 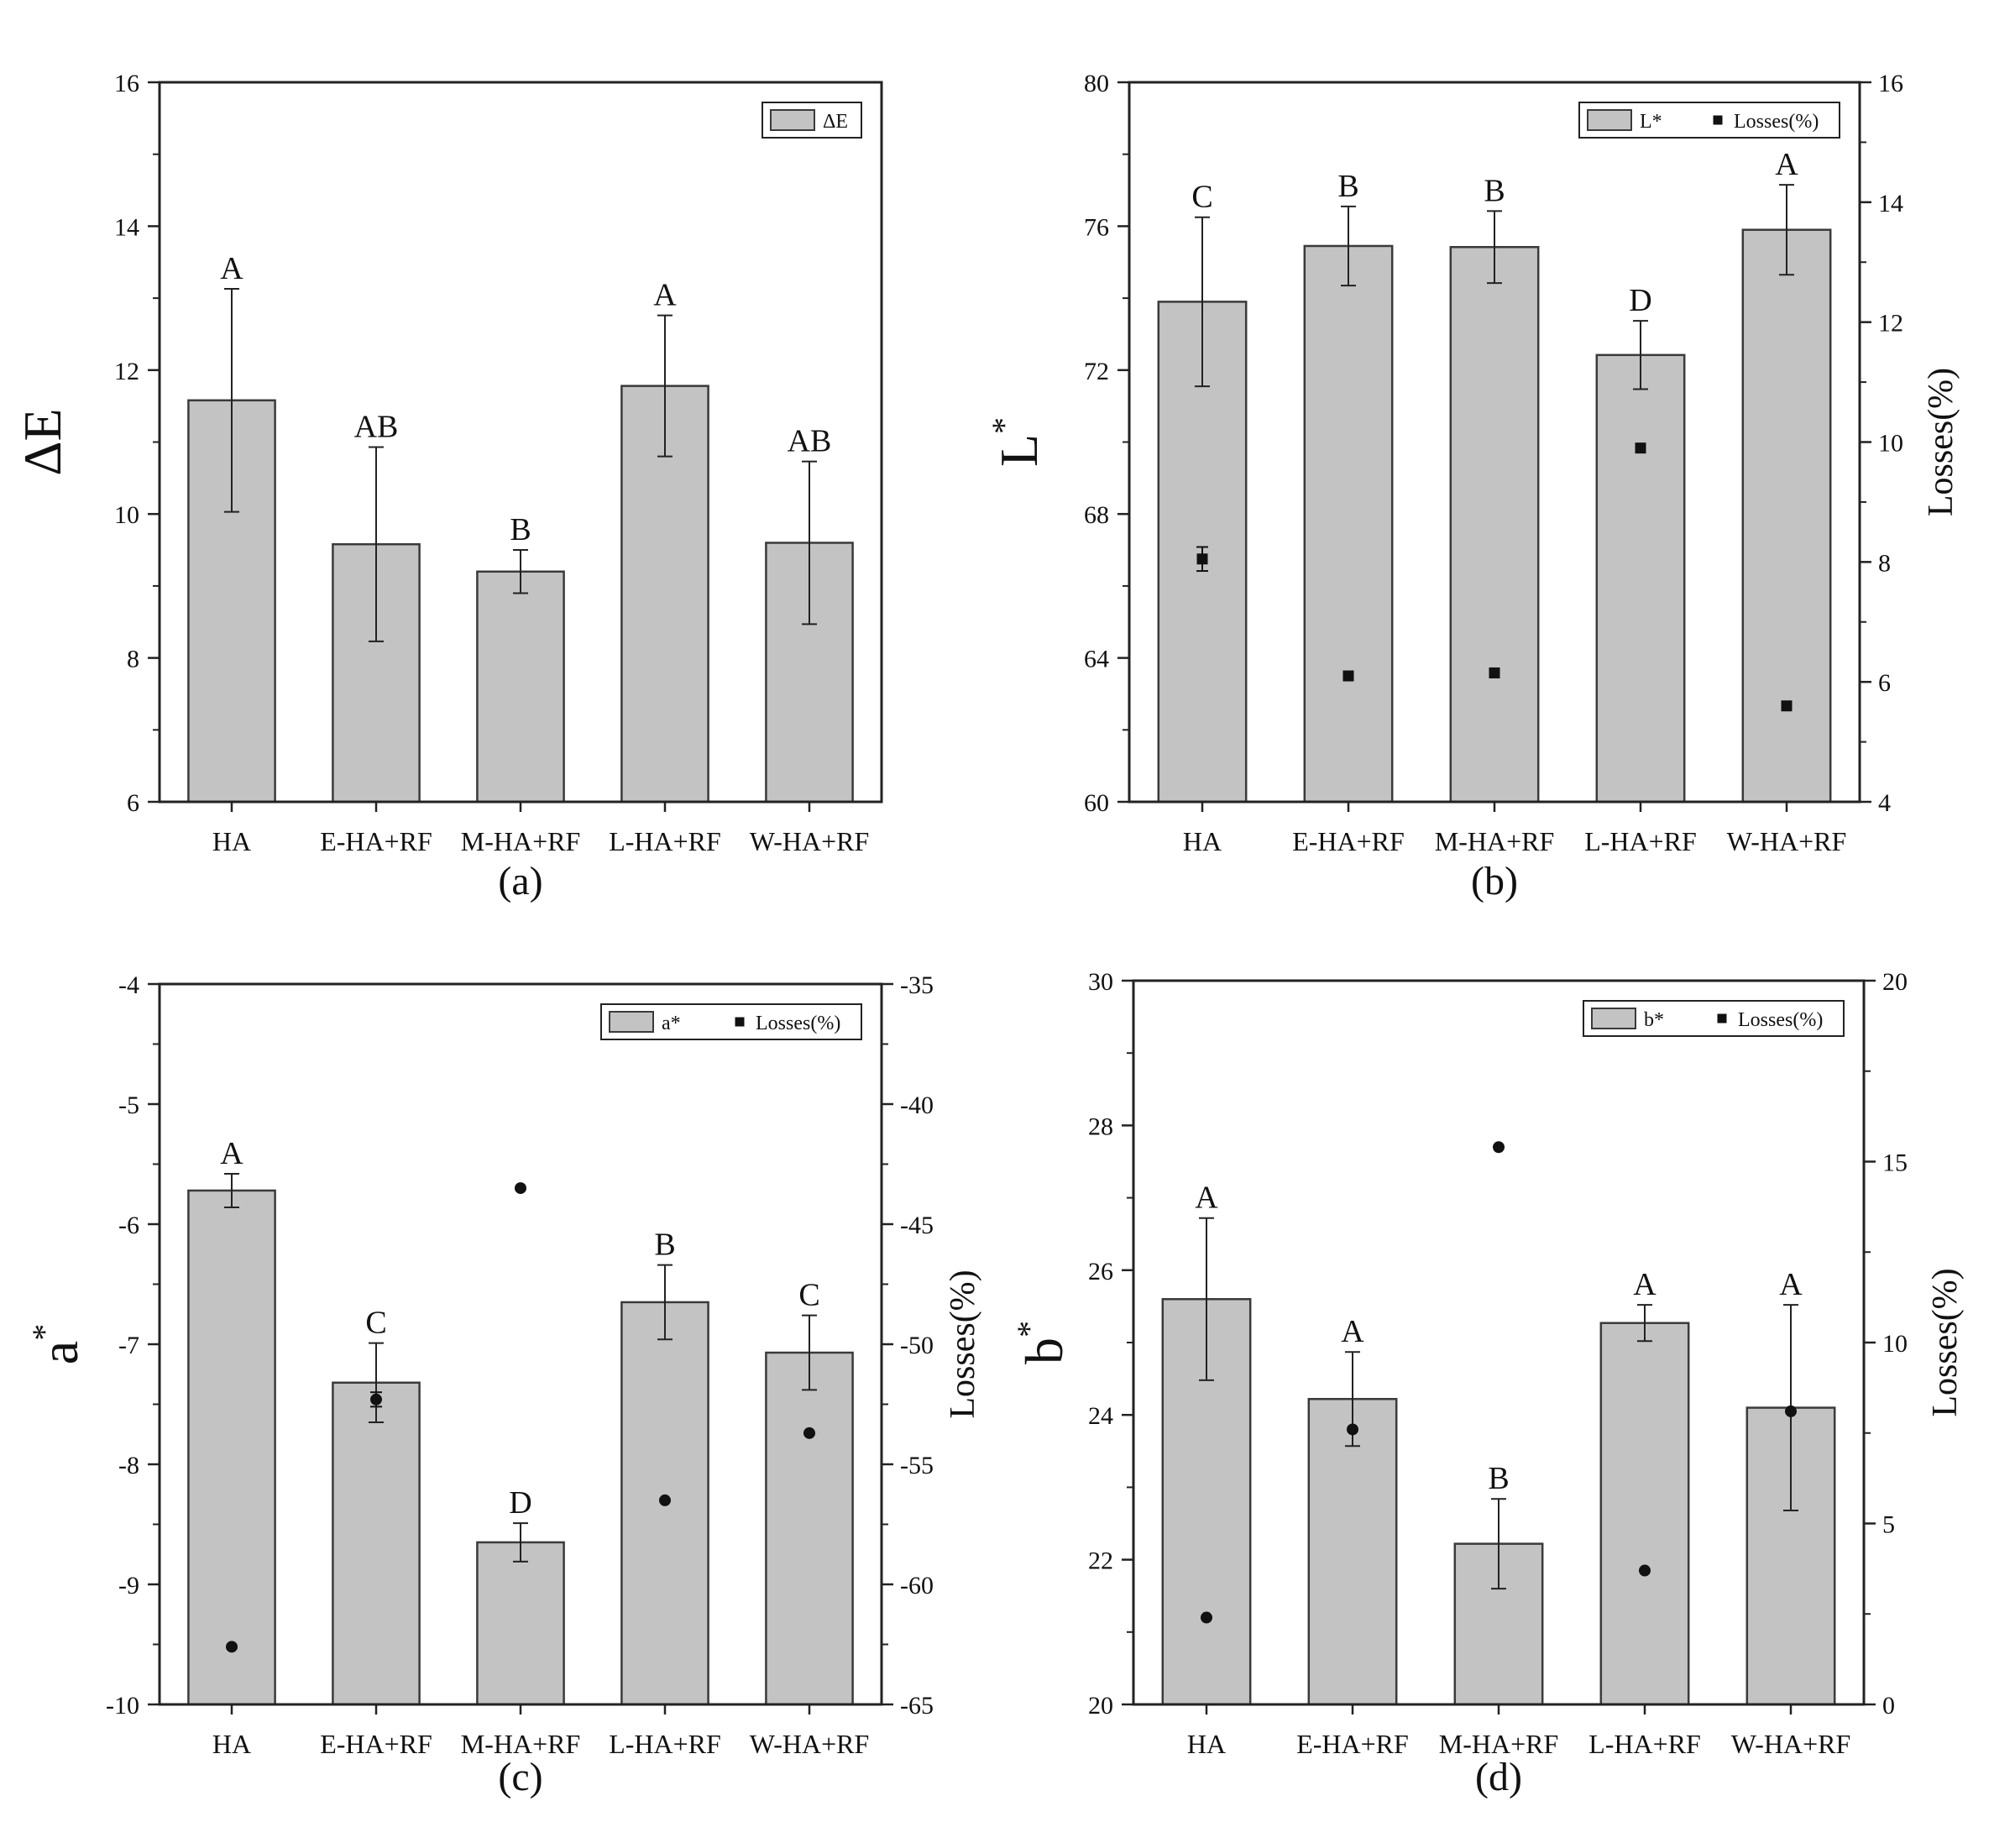 What do you see at coordinates (1100, 1416) in the screenshot?
I see `y-tick-label: 24` at bounding box center [1100, 1416].